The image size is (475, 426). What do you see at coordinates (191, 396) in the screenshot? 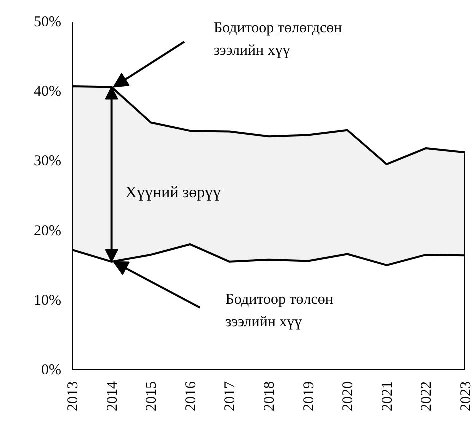
I see `x-tick-label: 2016` at bounding box center [191, 396].